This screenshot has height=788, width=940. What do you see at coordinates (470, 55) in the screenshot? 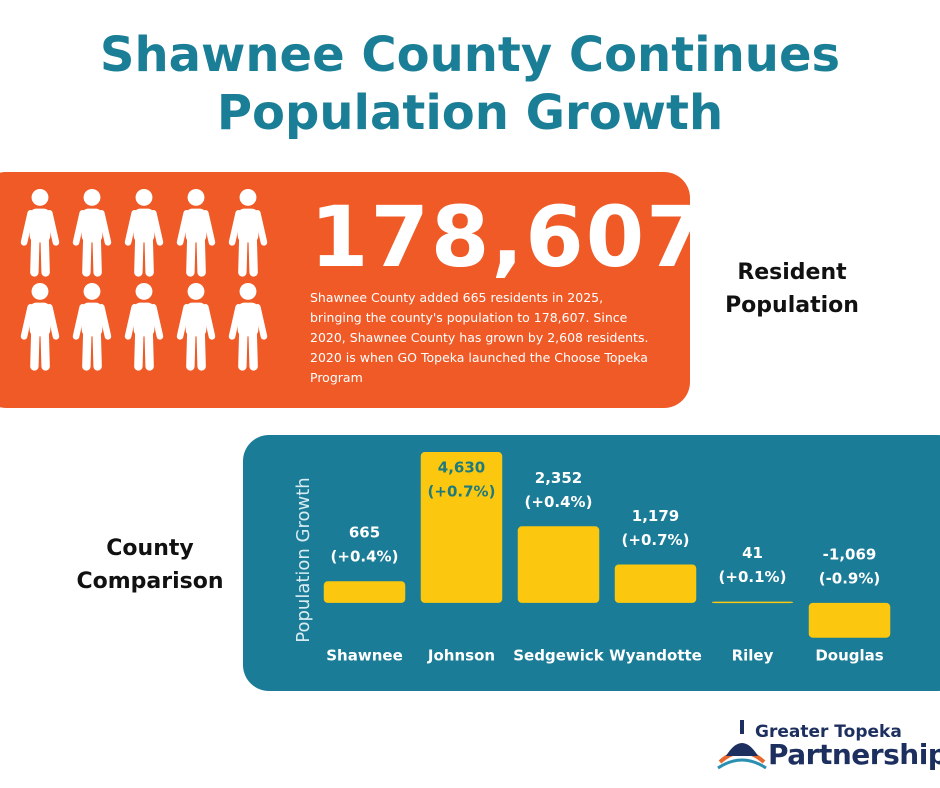
I see `title-line: Shawnee County Continues` at bounding box center [470, 55].